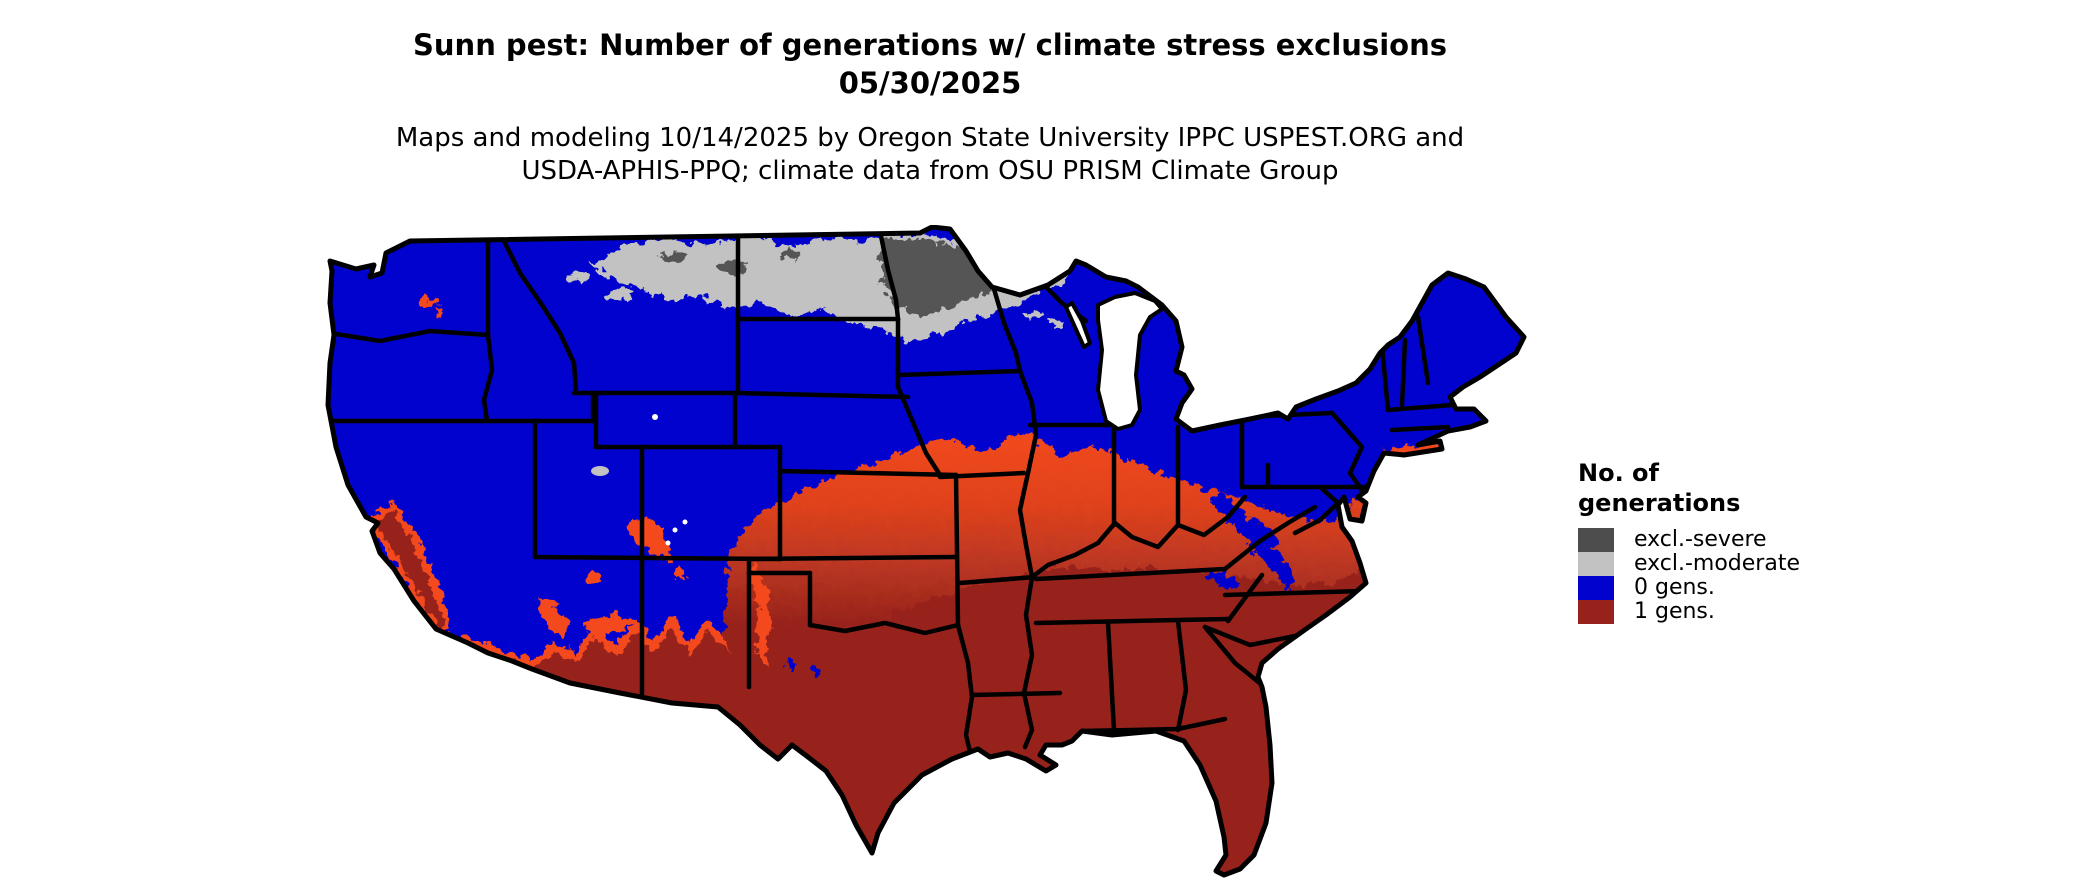 The height and width of the screenshot is (893, 2100). I want to click on great-lakes, so click(1114, 361).